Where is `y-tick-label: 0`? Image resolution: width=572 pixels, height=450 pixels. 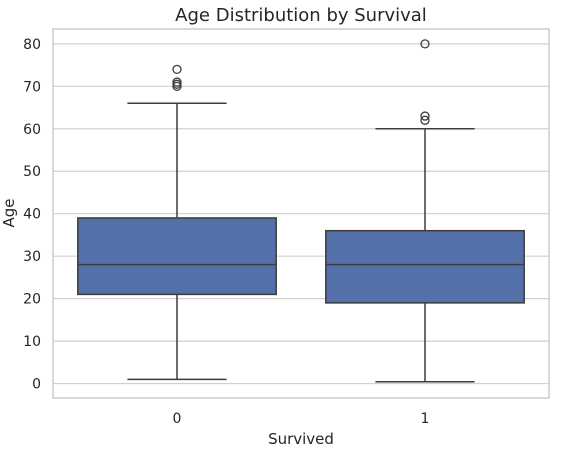 y-tick-label: 0 is located at coordinates (36, 385).